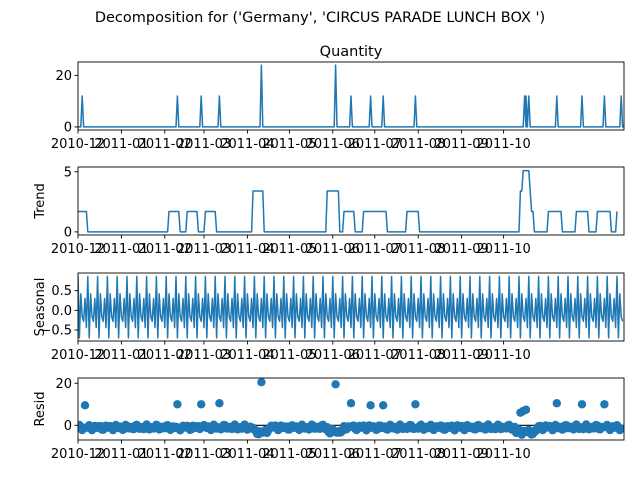 The image size is (640, 480). Describe the element at coordinates (351, 52) in the screenshot. I see `panel-title: Quantity` at that location.